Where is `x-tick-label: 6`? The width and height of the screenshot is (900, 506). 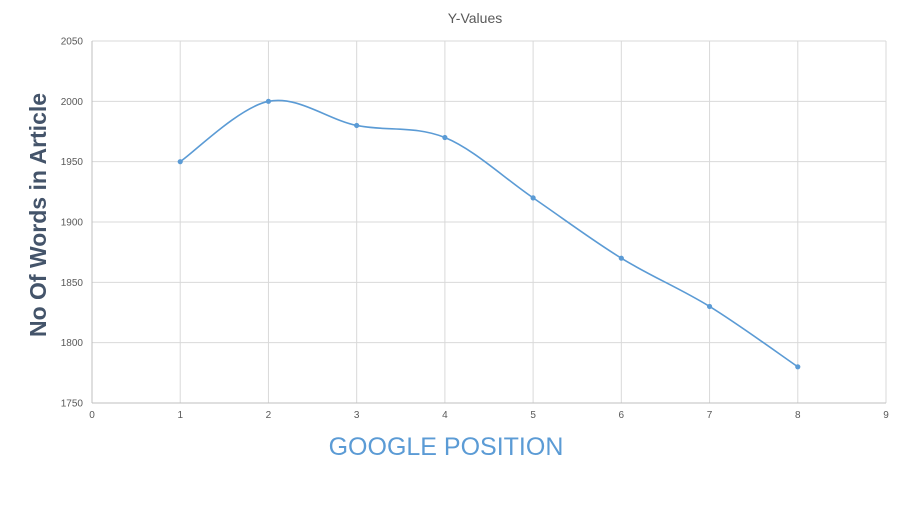 x-tick-label: 6 is located at coordinates (622, 415).